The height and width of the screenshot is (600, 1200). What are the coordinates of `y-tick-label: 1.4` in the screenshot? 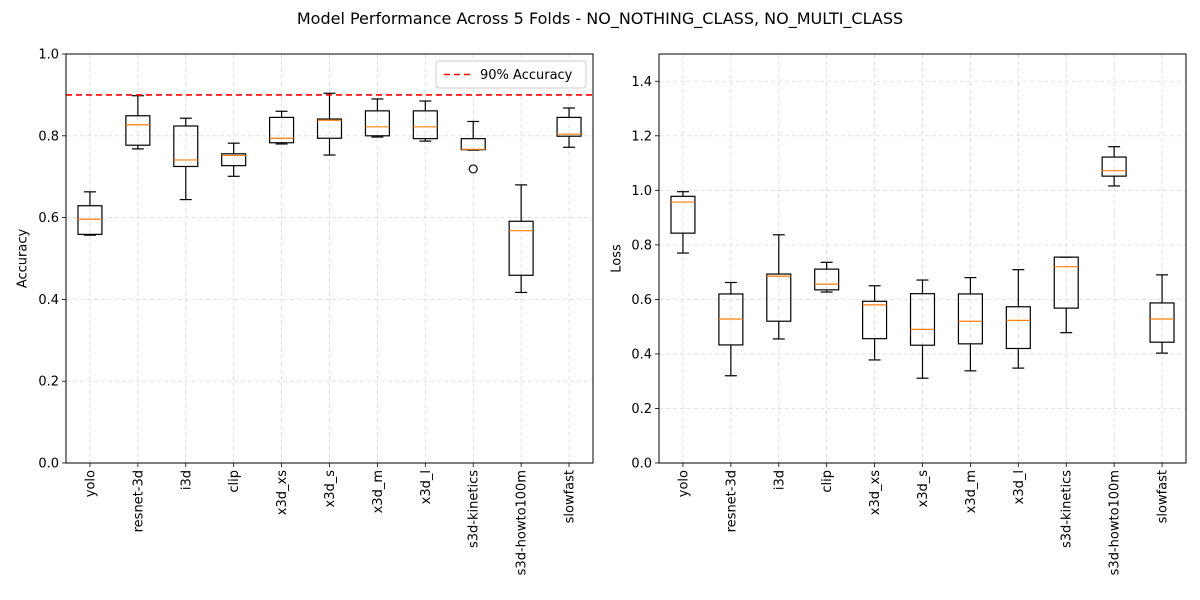 It's located at (641, 82).